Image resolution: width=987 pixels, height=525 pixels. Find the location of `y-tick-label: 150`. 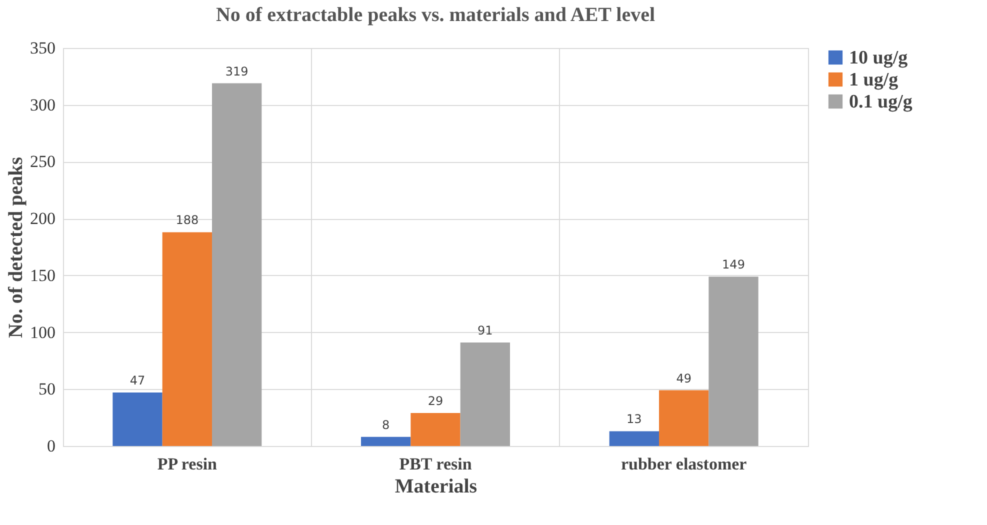

y-tick-label: 150 is located at coordinates (43, 275).